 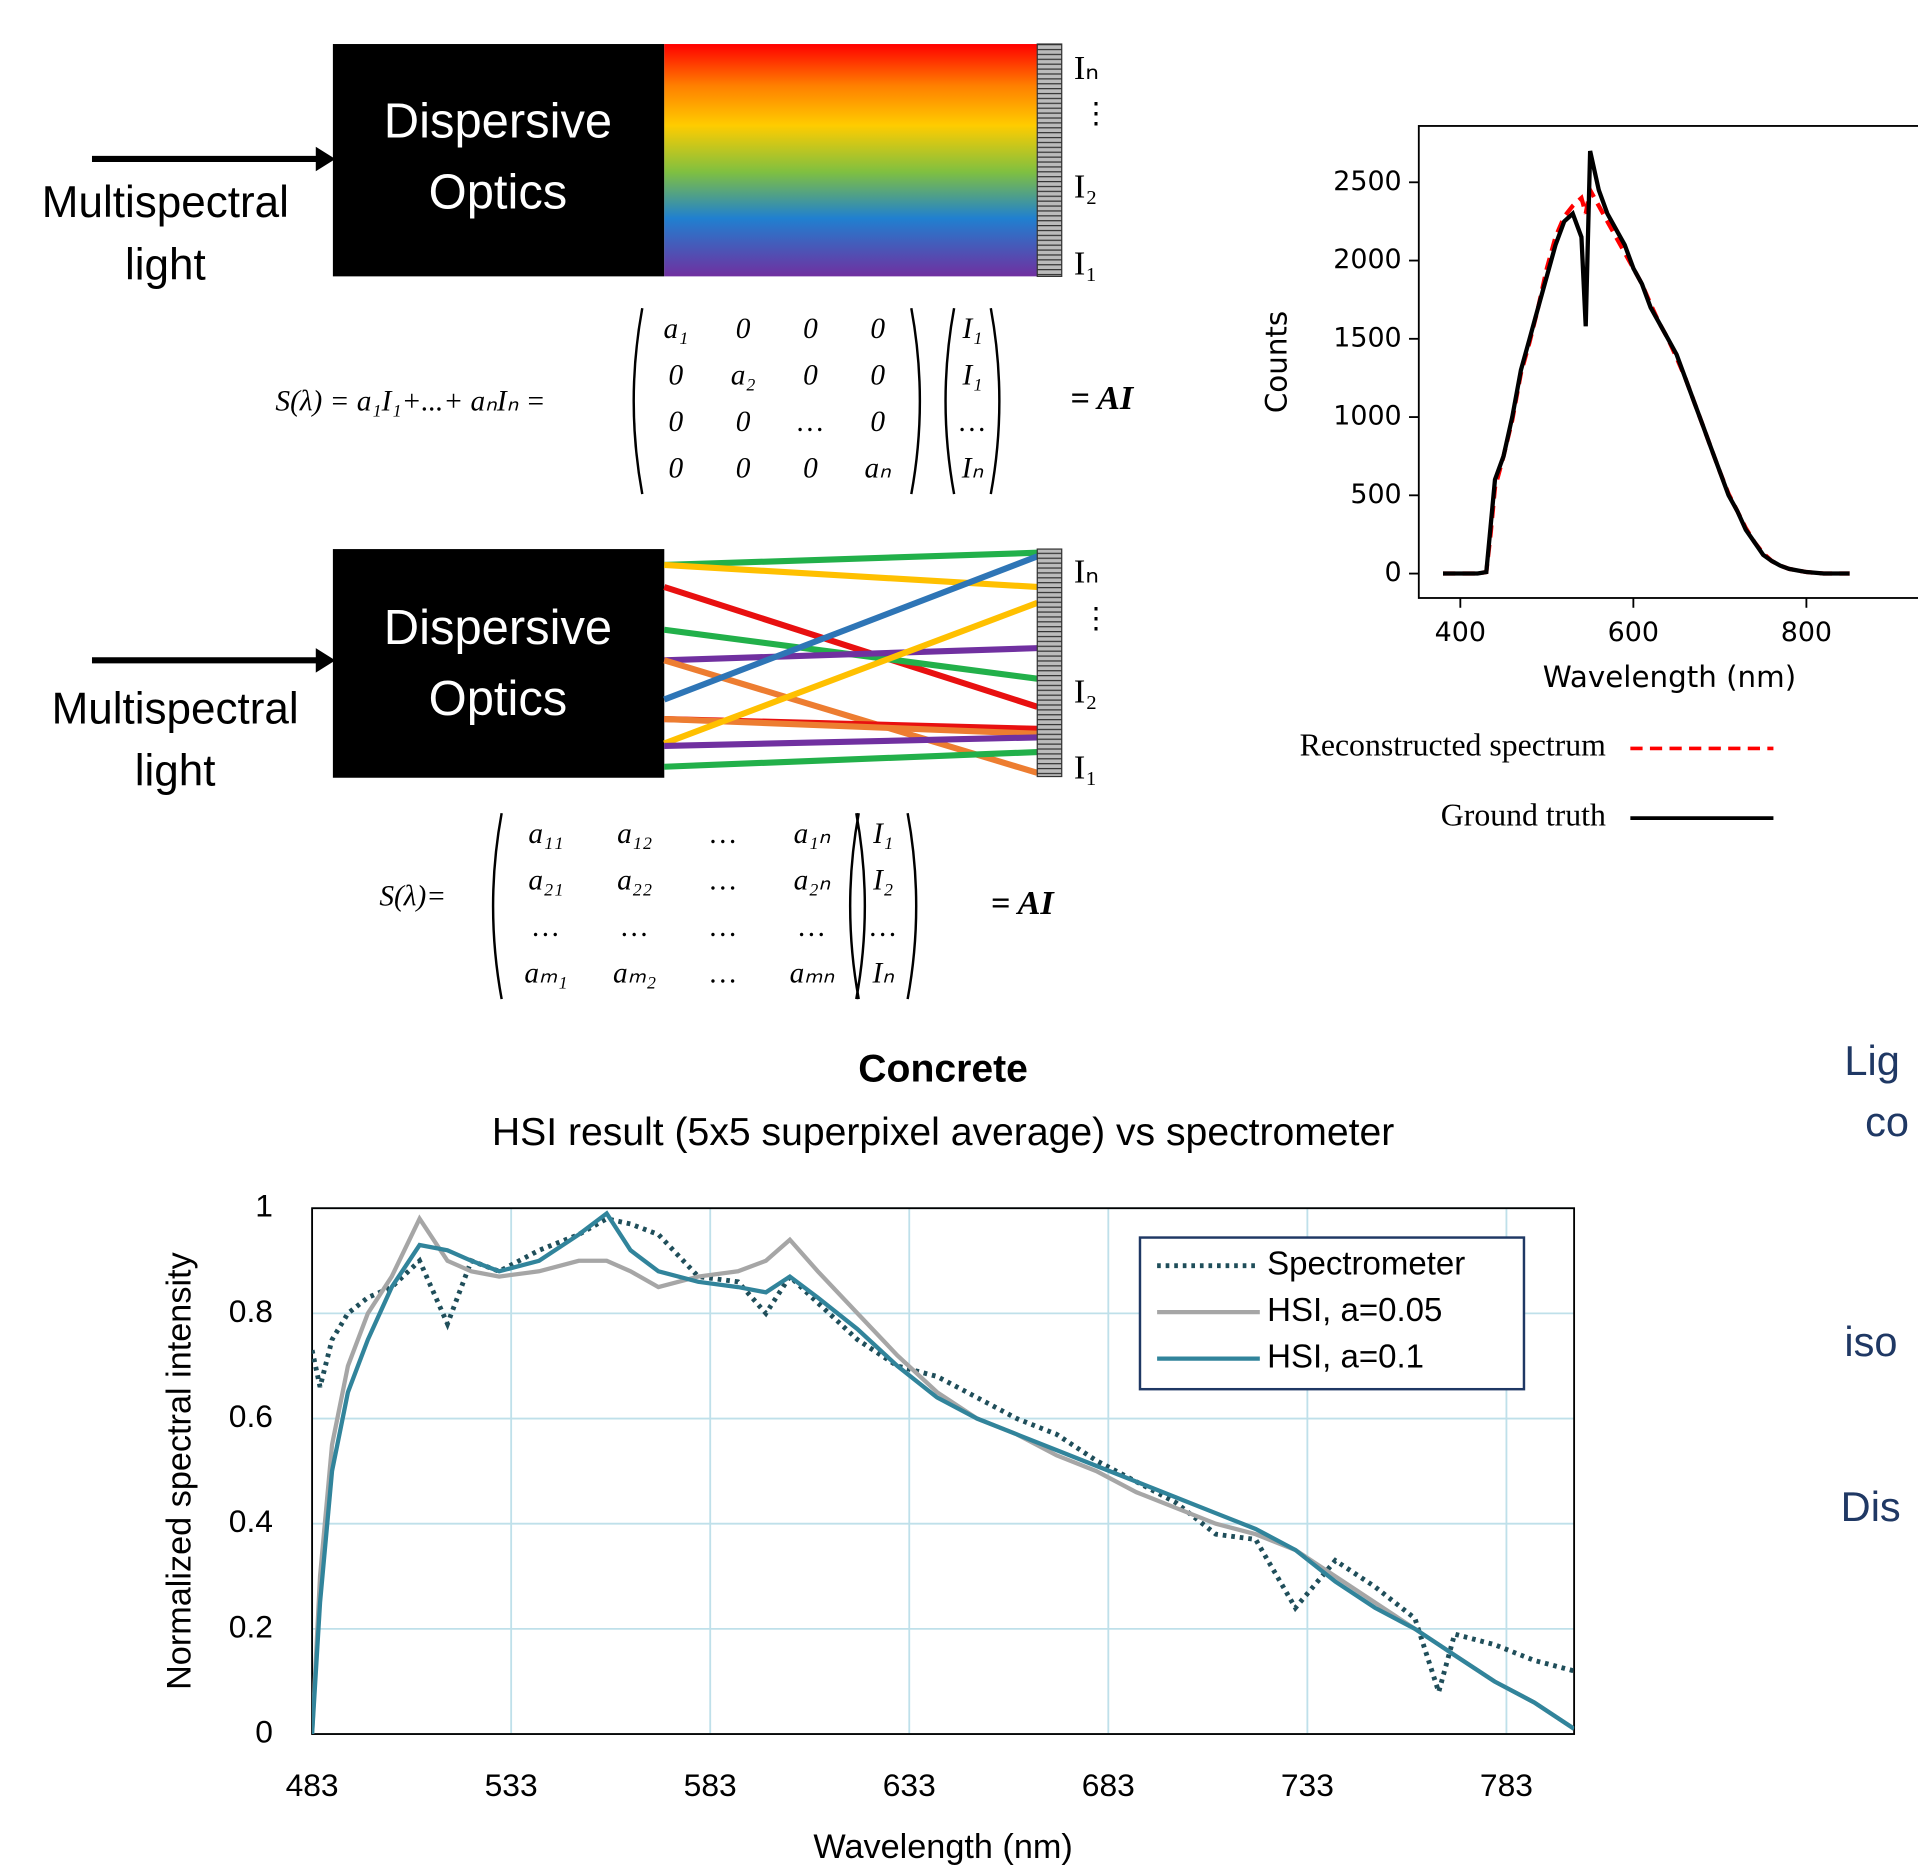 What do you see at coordinates (1453, 745) in the screenshot?
I see `legend-label: Reconstructed spectrum` at bounding box center [1453, 745].